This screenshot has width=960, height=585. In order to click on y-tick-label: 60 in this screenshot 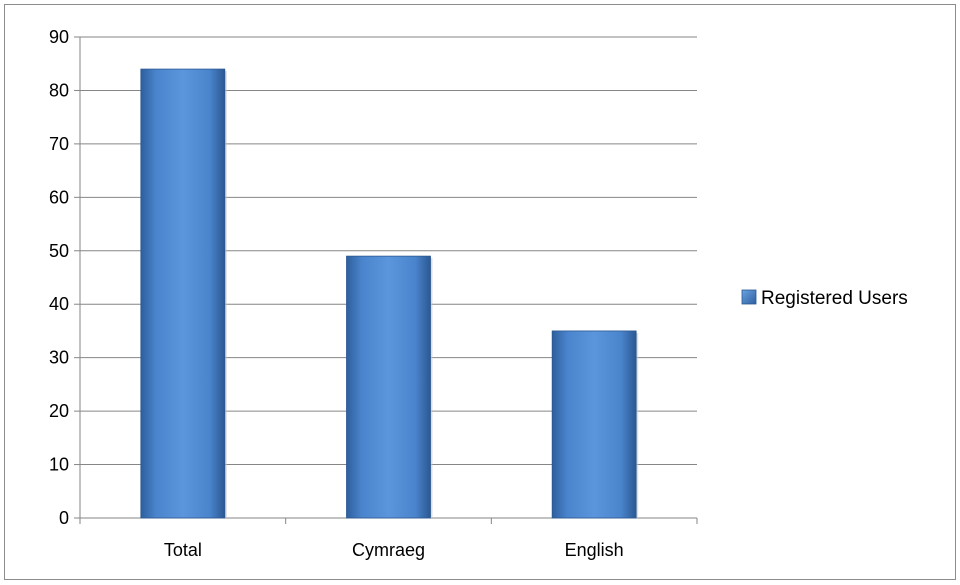, I will do `click(59, 197)`.